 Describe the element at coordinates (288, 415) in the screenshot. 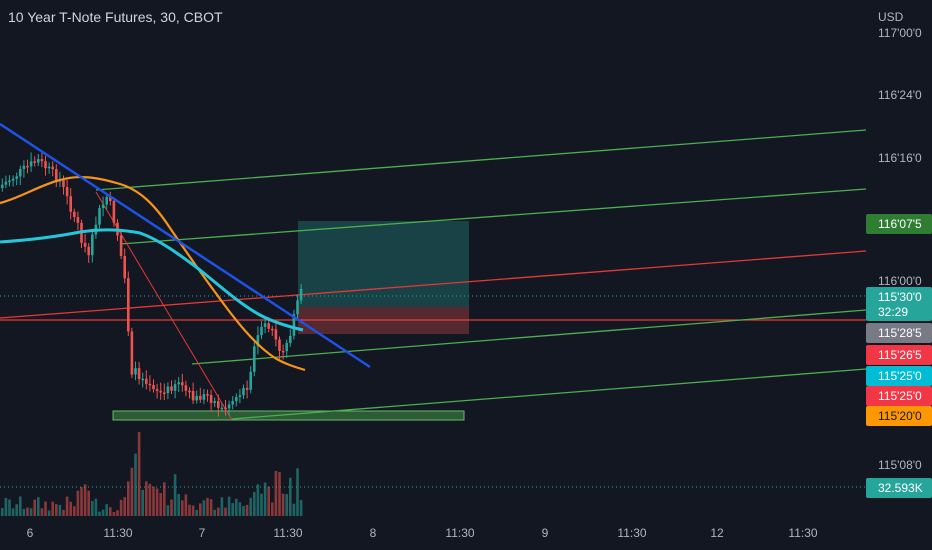

I see `support-zone-rectangle` at that location.